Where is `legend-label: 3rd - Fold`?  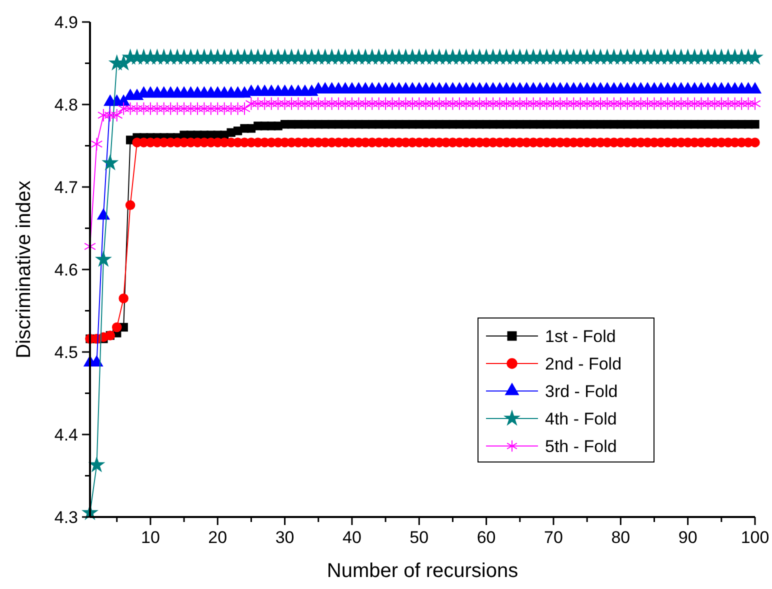
legend-label: 3rd - Fold is located at coordinates (581, 391).